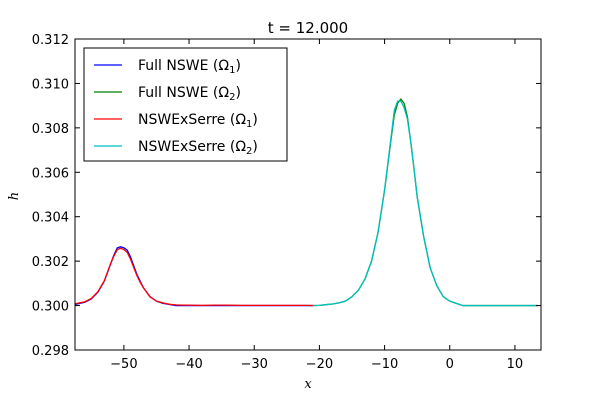 The width and height of the screenshot is (600, 400). I want to click on x-tick-label: −10, so click(384, 364).